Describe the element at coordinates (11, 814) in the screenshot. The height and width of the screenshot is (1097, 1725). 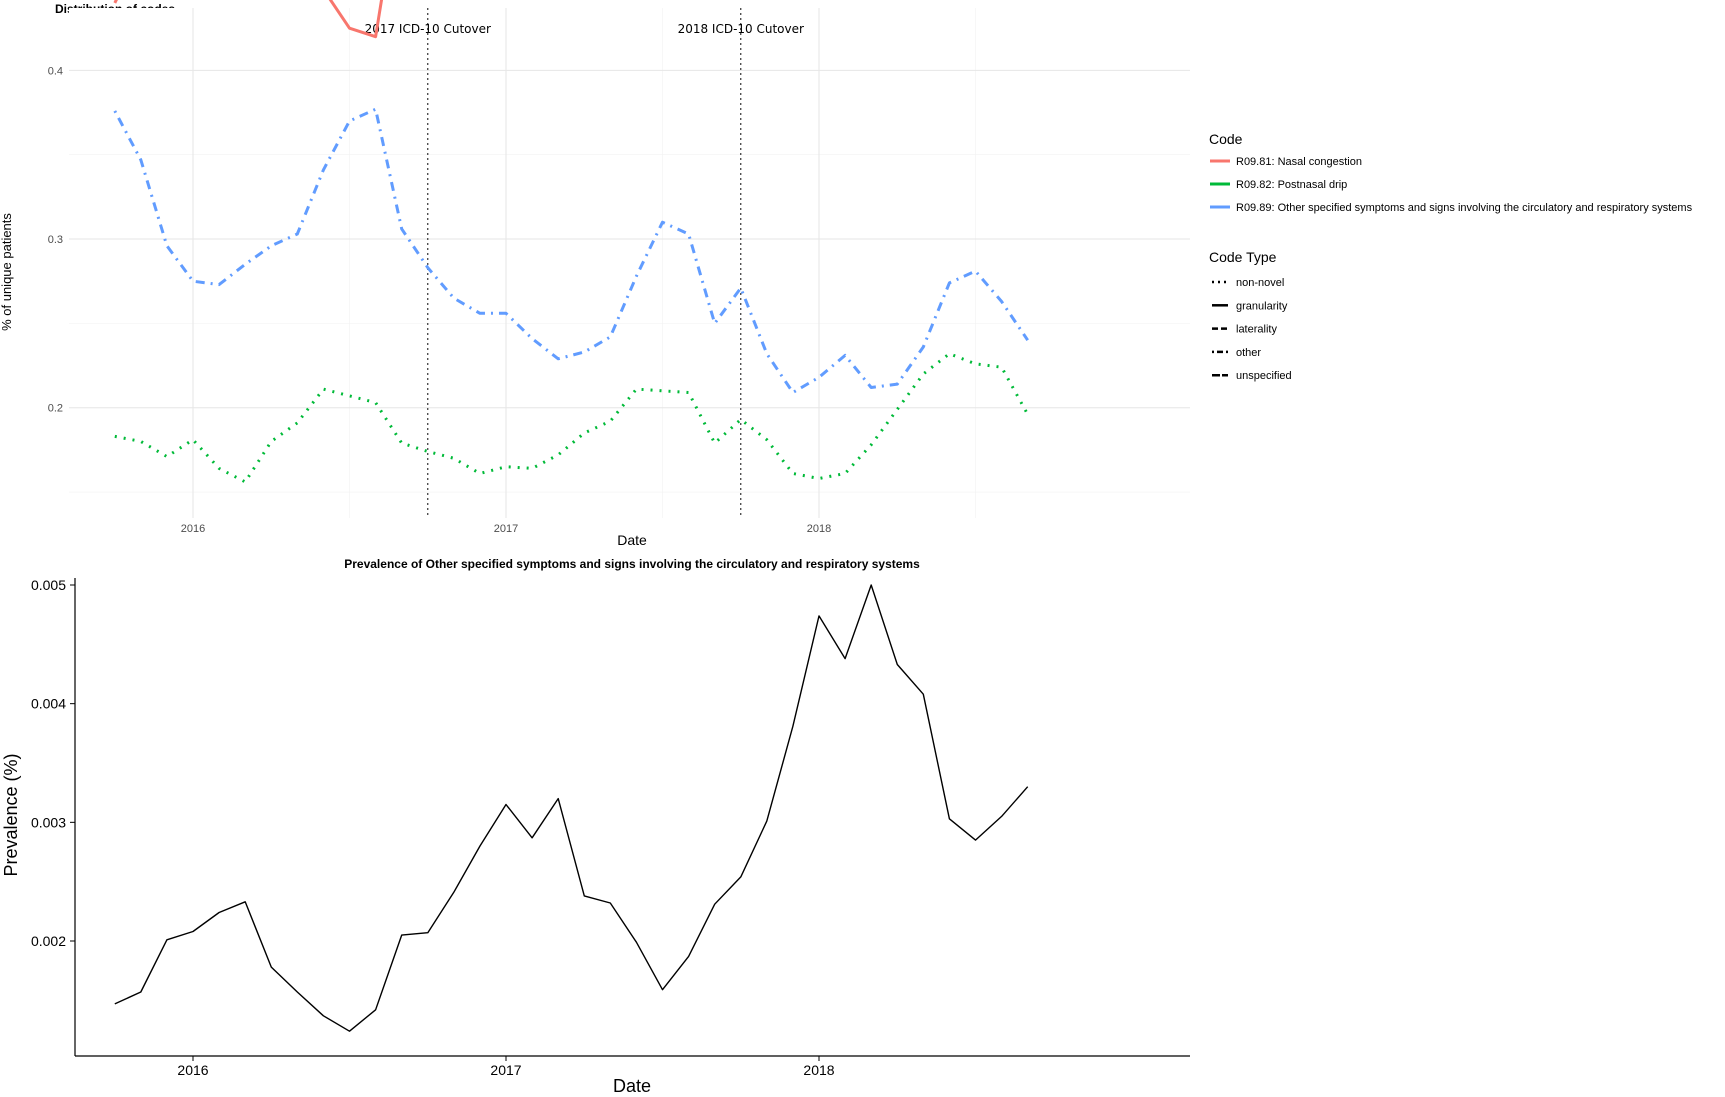
I see `bottom-y-axis-title: Prevalence (%)` at that location.